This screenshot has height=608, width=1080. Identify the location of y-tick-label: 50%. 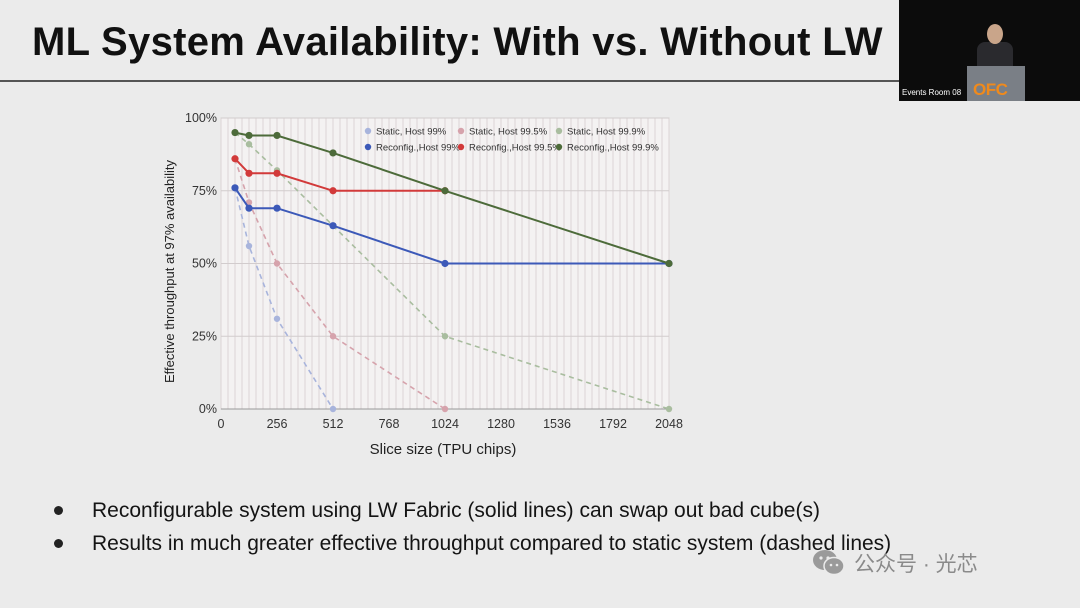
(204, 264).